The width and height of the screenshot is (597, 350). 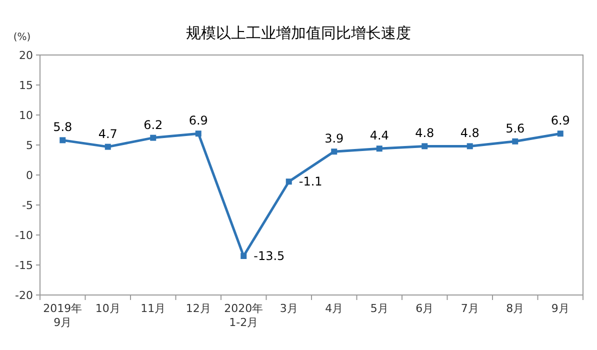 I want to click on data-label: 6.2, so click(x=153, y=125).